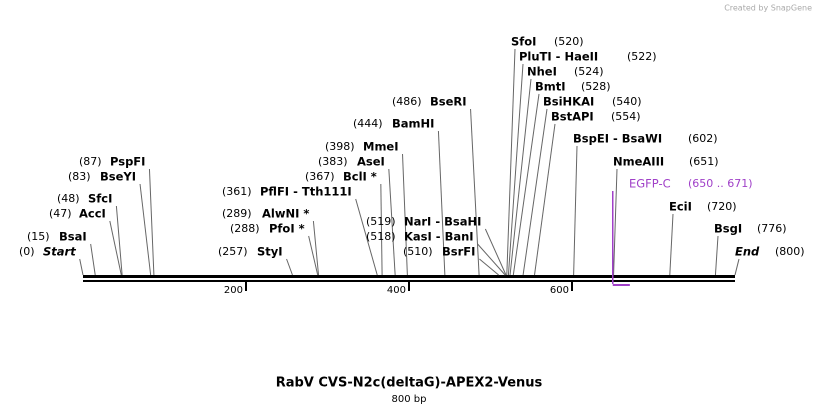  What do you see at coordinates (233, 251) in the screenshot?
I see `site-position: (257)` at bounding box center [233, 251].